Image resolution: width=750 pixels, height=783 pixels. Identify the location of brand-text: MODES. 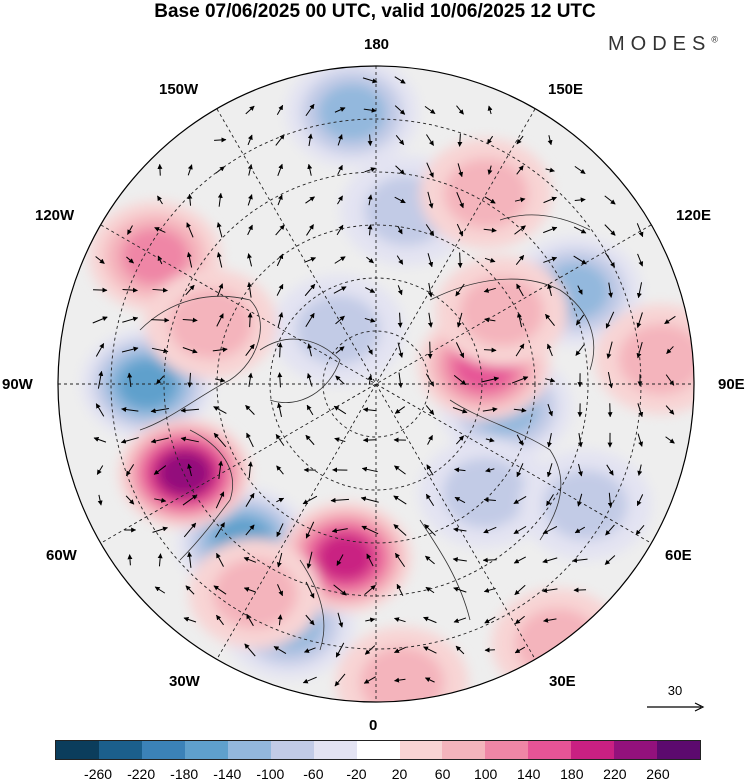
(660, 44).